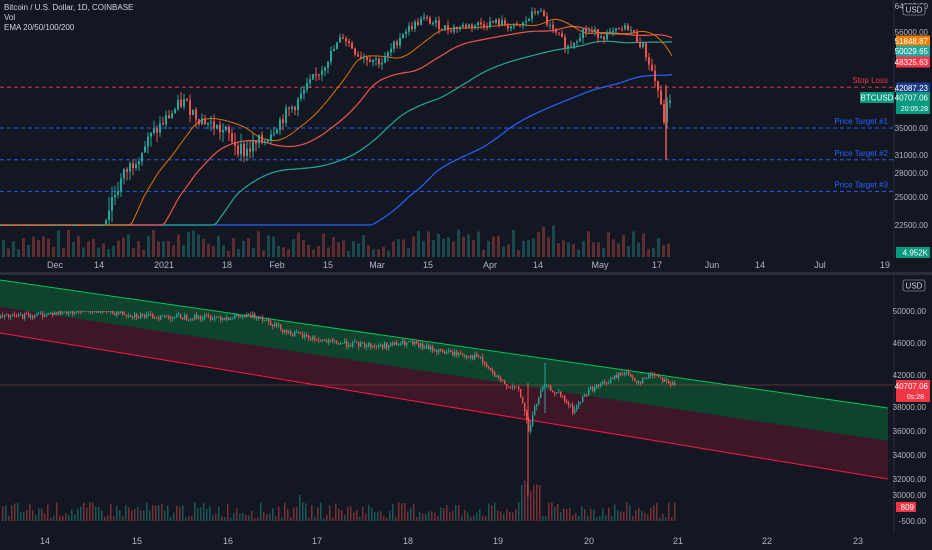 This screenshot has width=932, height=550. Describe the element at coordinates (466, 273) in the screenshot. I see `pane-separator` at that location.